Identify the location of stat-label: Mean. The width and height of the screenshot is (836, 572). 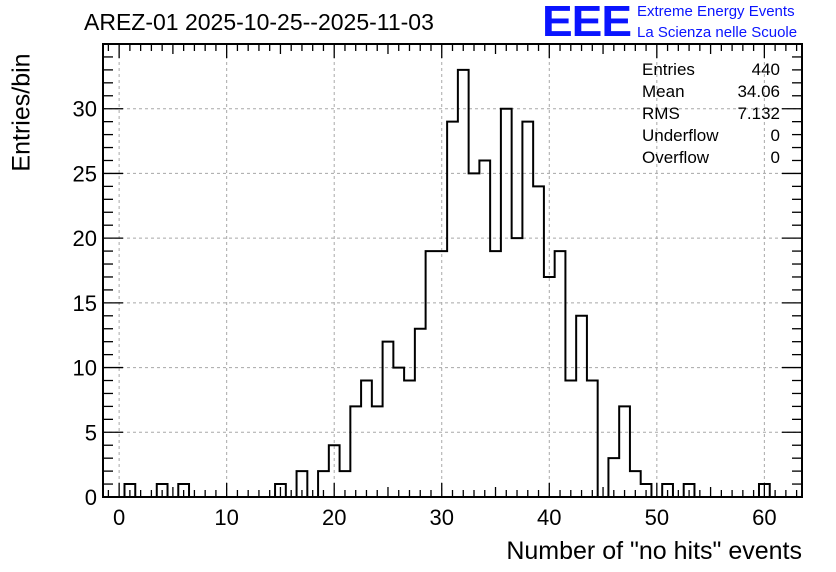
(663, 91).